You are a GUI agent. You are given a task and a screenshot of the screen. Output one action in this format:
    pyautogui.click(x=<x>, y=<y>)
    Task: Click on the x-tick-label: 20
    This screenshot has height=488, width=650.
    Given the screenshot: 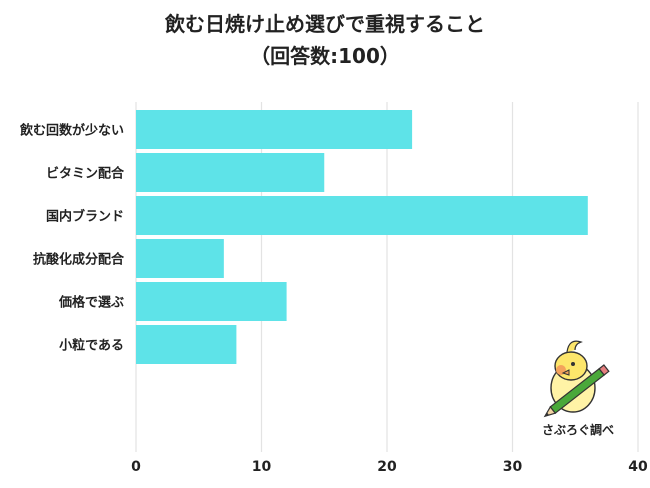 What is the action you would take?
    pyautogui.click(x=387, y=467)
    